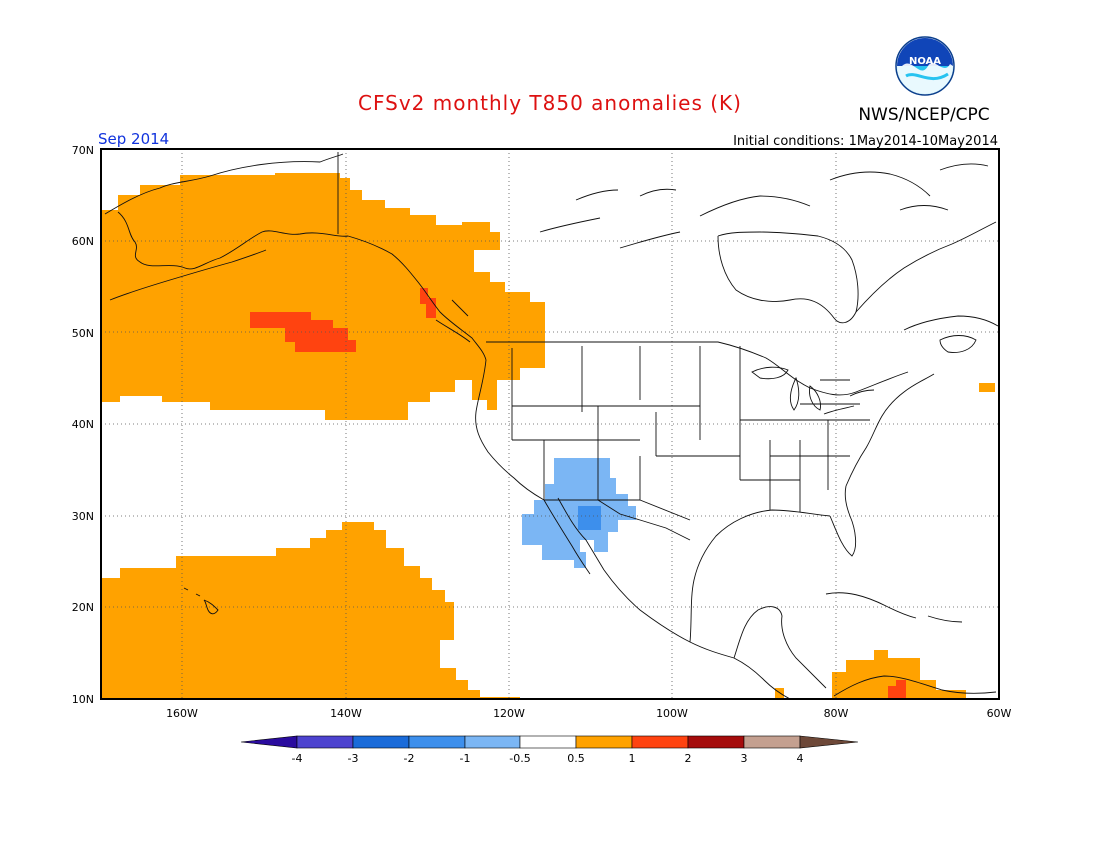  What do you see at coordinates (744, 758) in the screenshot?
I see `colorbar-label: 3` at bounding box center [744, 758].